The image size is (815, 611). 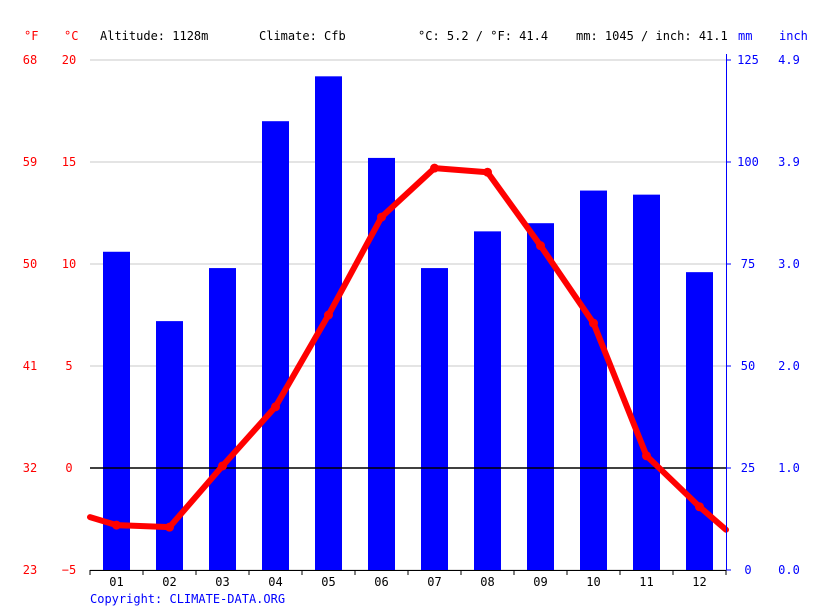 I want to click on month-tick-label: 06, so click(x=381, y=582).